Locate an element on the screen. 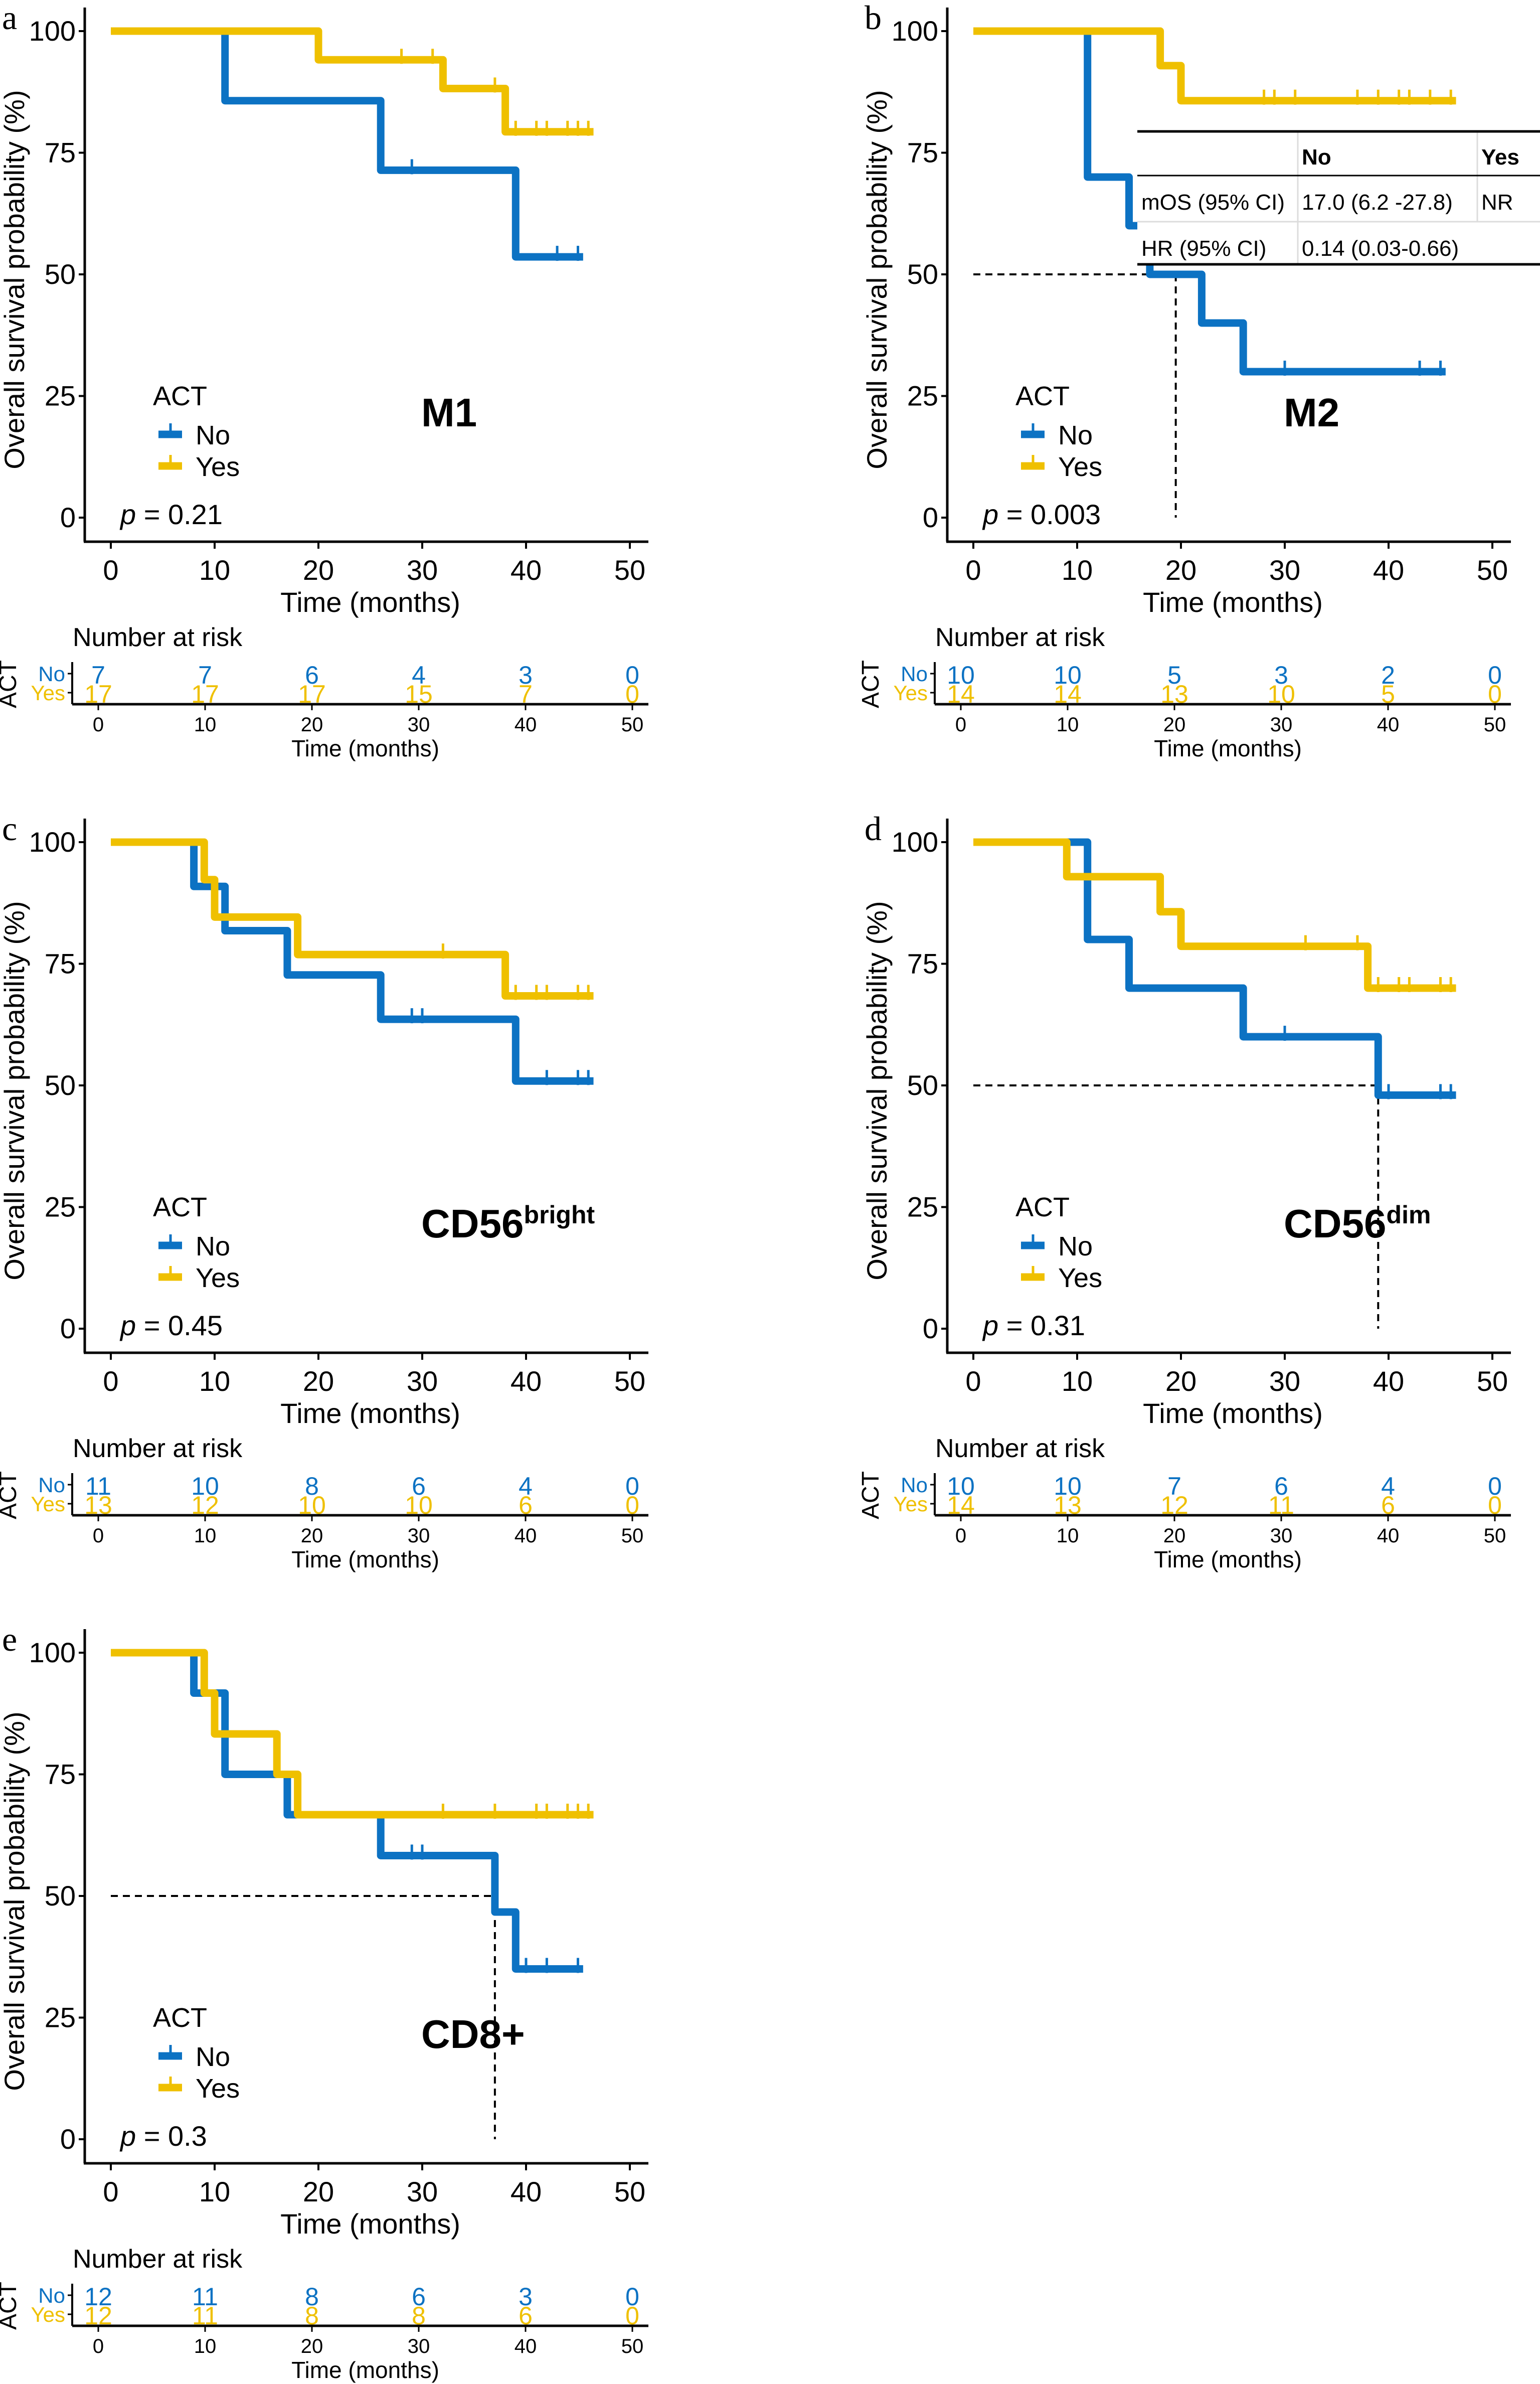 This screenshot has width=1540, height=2384. panel-annotation: CD56dim is located at coordinates (1358, 1223).